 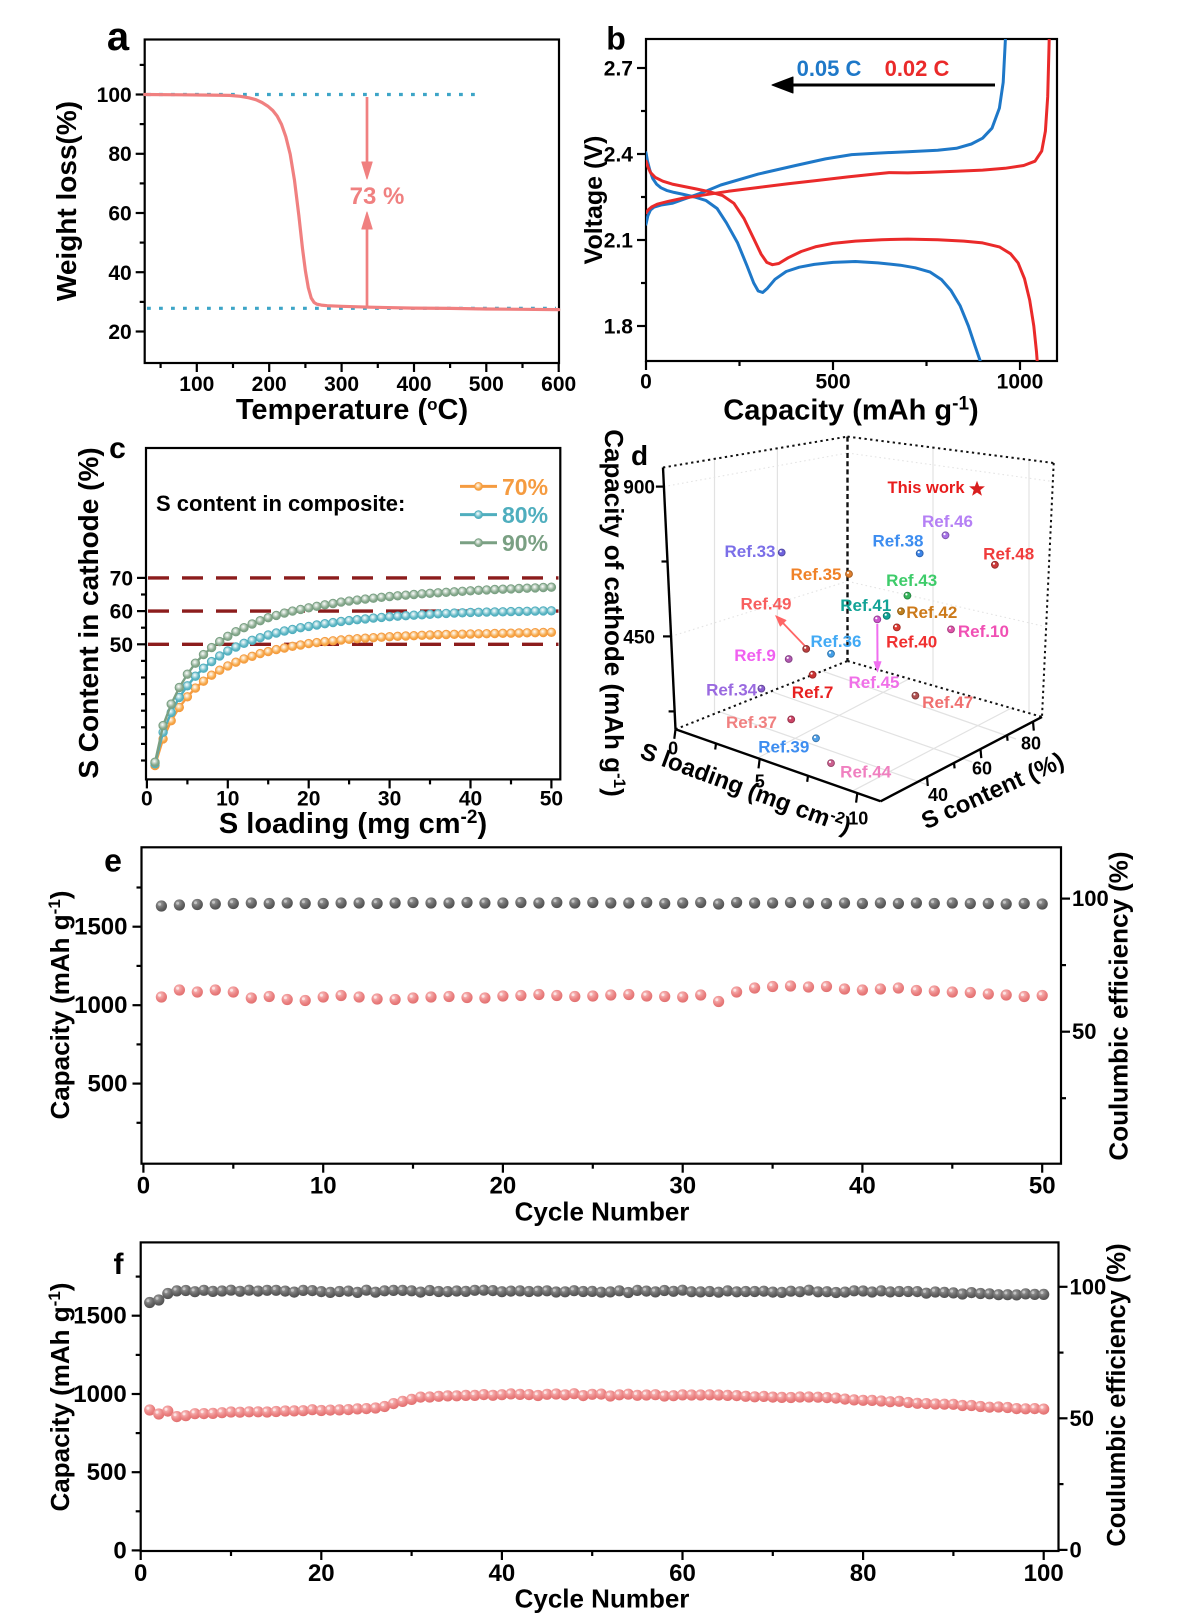 What do you see at coordinates (619, 241) in the screenshot?
I see `svg-text: 2.1` at bounding box center [619, 241].